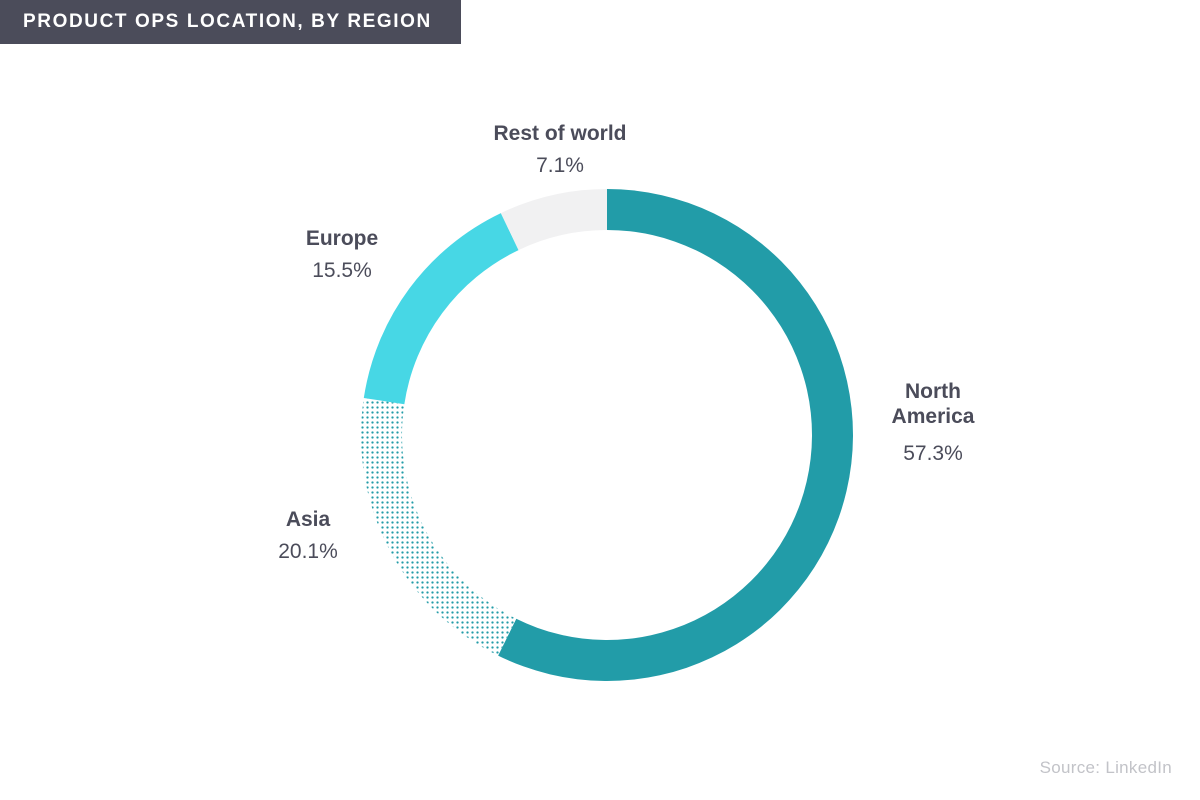  I want to click on slice-value-label: 20.1%, so click(308, 551).